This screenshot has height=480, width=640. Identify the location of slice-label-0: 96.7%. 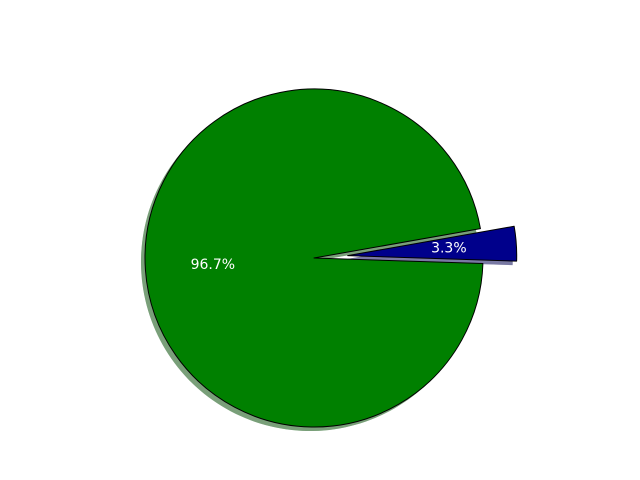
(213, 265).